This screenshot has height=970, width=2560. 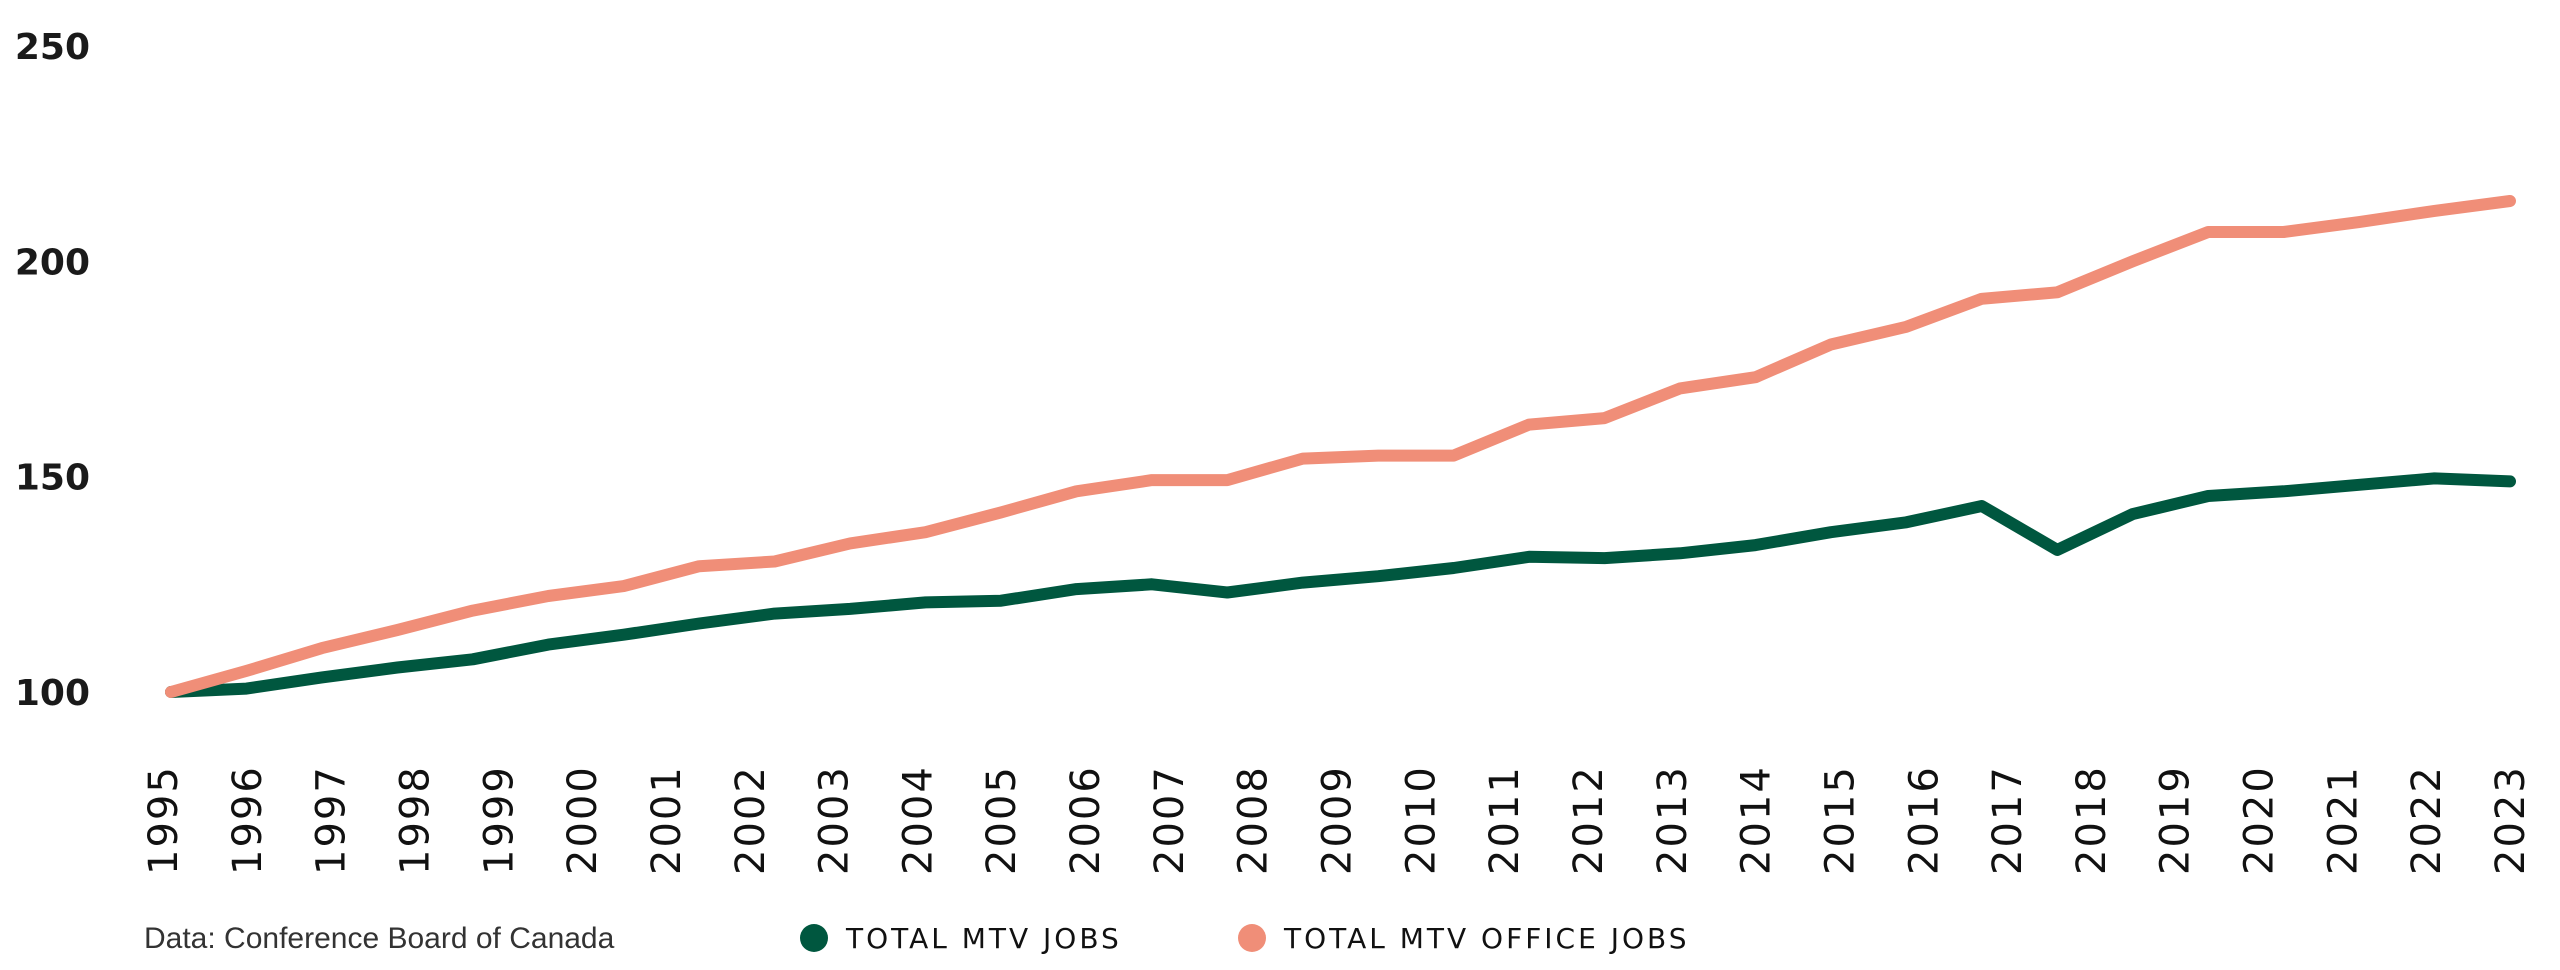 What do you see at coordinates (918, 820) in the screenshot?
I see `x-tick-label: 2004` at bounding box center [918, 820].